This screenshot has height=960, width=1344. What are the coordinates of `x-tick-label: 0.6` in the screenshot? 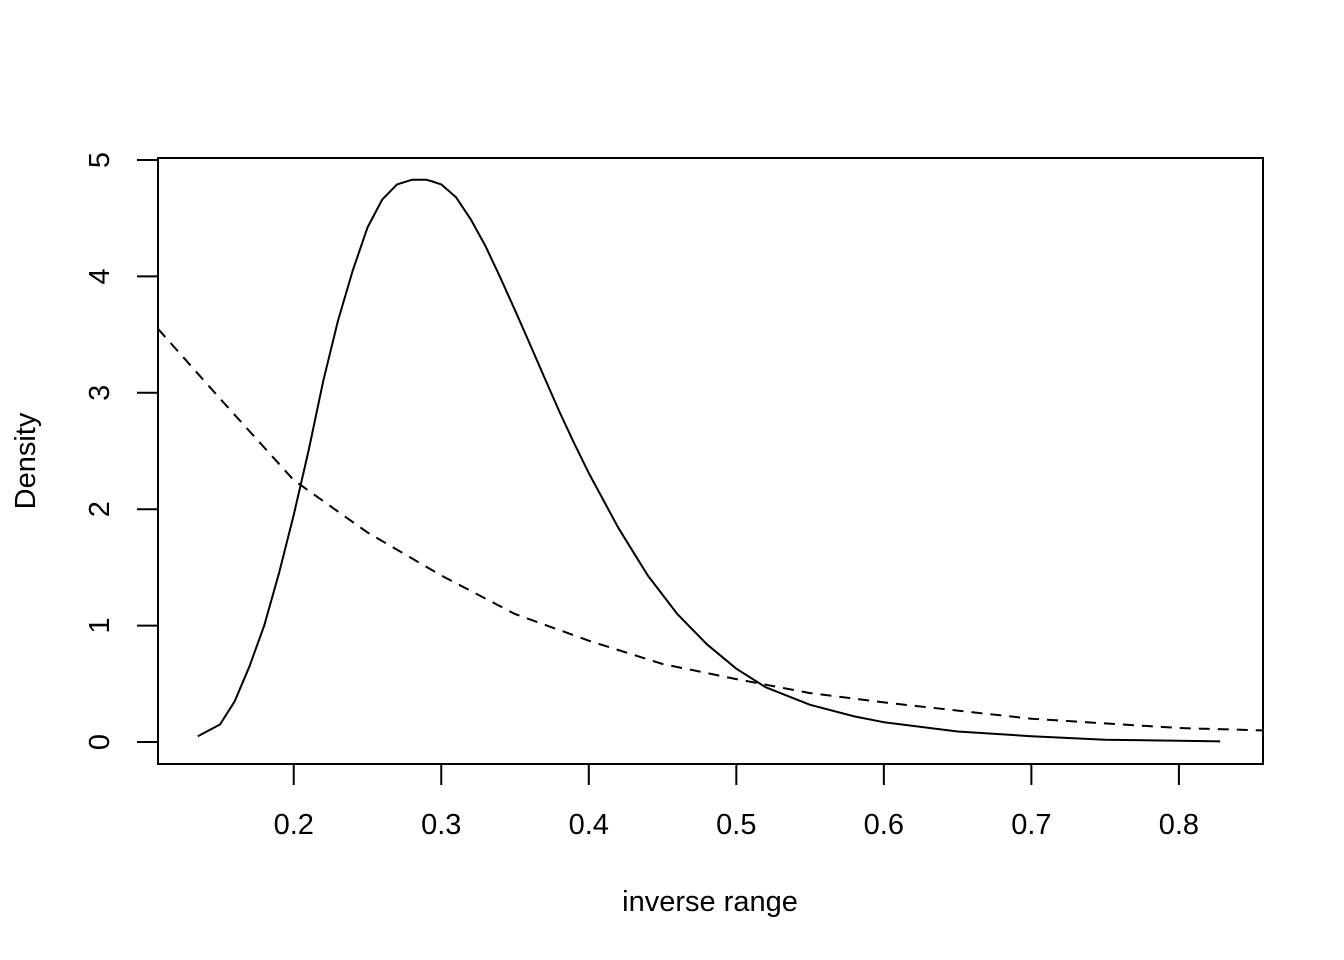 It's located at (884, 825).